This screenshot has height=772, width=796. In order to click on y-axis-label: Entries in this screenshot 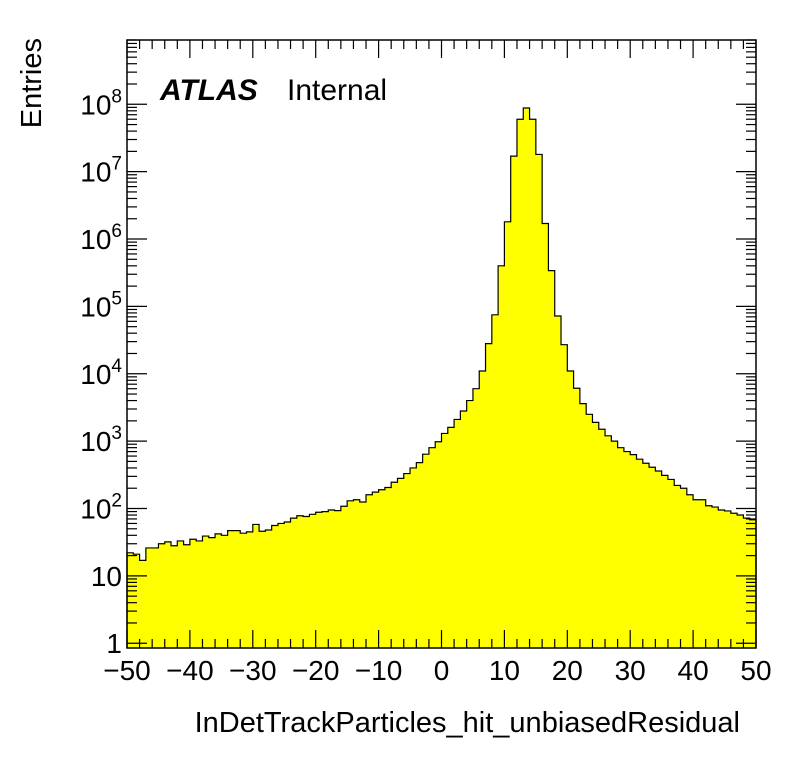, I will do `click(32, 83)`.